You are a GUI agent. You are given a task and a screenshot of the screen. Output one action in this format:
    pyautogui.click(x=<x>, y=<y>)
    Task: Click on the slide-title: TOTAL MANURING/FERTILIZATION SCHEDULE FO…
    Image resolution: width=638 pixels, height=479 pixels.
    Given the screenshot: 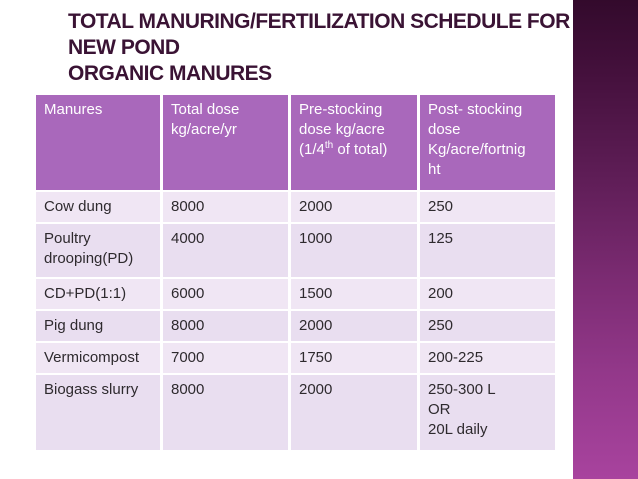 What is the action you would take?
    pyautogui.click(x=322, y=48)
    